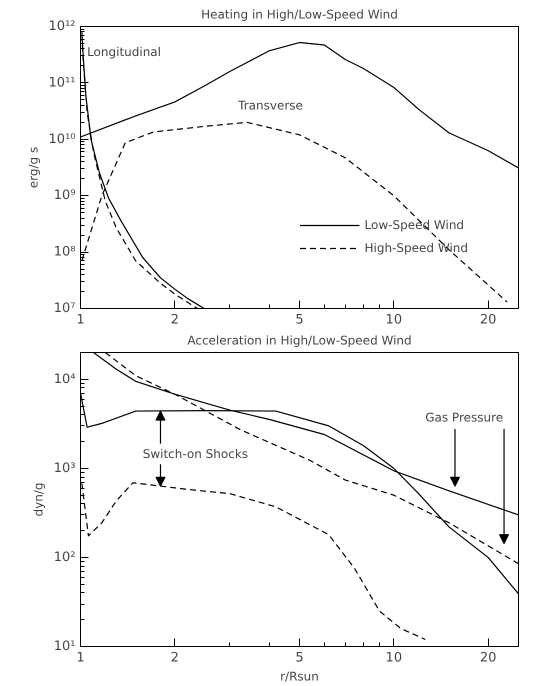 The image size is (534, 686). I want to click on y-tick-label: 10¹¹, so click(62, 82).